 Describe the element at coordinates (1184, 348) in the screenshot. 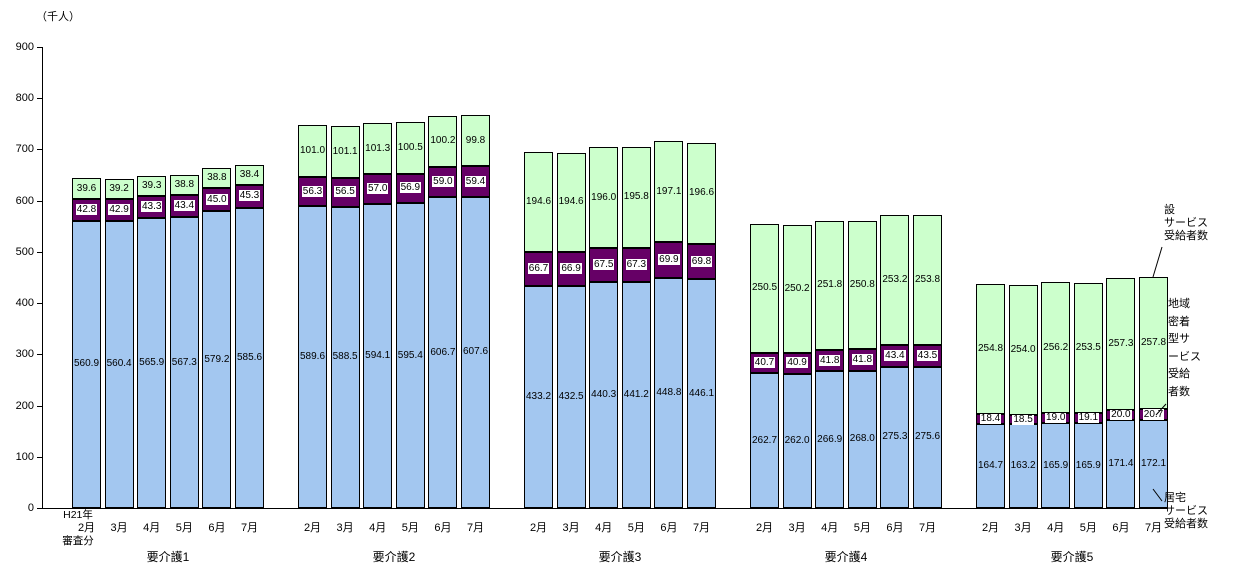

I see `legend-community-based-services: 地域 密着 型サ ービス 受給 者数` at that location.